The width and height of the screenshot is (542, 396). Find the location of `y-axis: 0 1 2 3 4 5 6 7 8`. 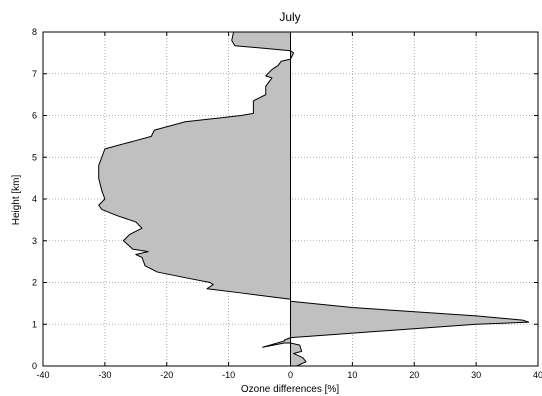

y-axis: 0 1 2 3 4 5 6 7 8 is located at coordinates (34, 199).